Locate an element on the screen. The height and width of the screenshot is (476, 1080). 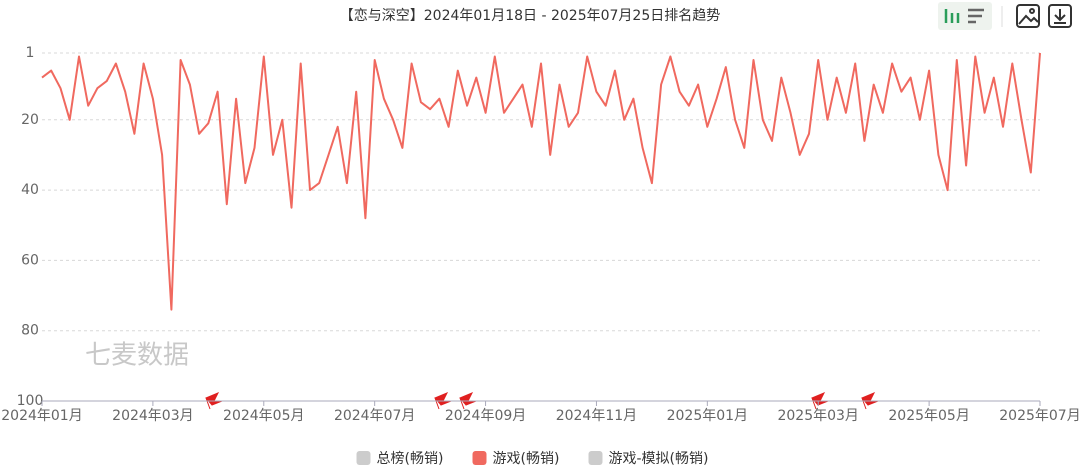
x-tick-label: 2025年05月 is located at coordinates (928, 416).